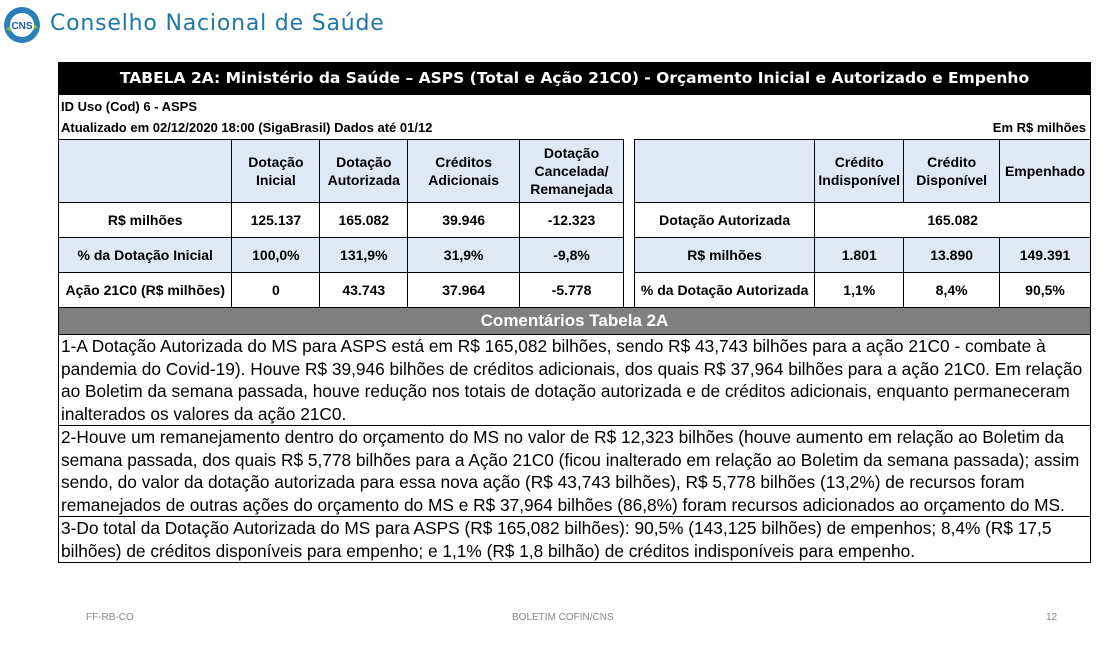 The width and height of the screenshot is (1114, 648). I want to click on header-cell: Dotação Inicial, so click(276, 171).